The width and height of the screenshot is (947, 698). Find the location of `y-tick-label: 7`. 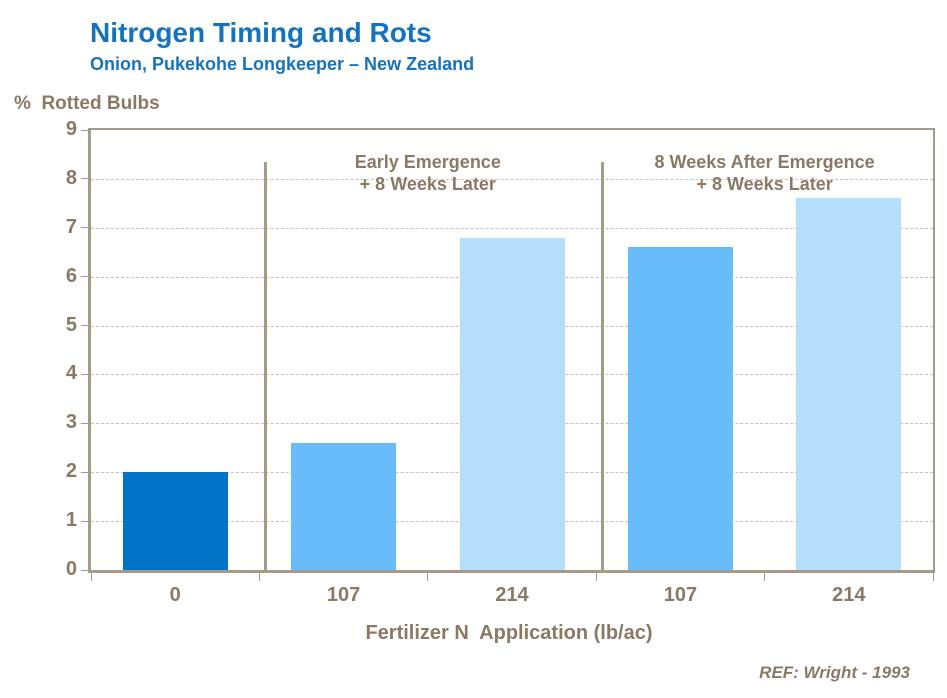

y-tick-label: 7 is located at coordinates (71, 226).